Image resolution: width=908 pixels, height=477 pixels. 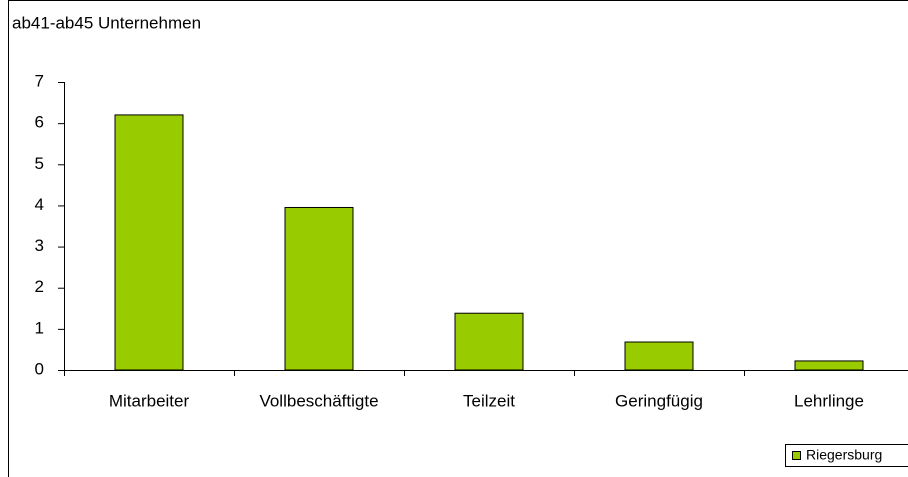 What do you see at coordinates (106, 22) in the screenshot?
I see `chart-title: ab41-ab45 Unternehmen` at bounding box center [106, 22].